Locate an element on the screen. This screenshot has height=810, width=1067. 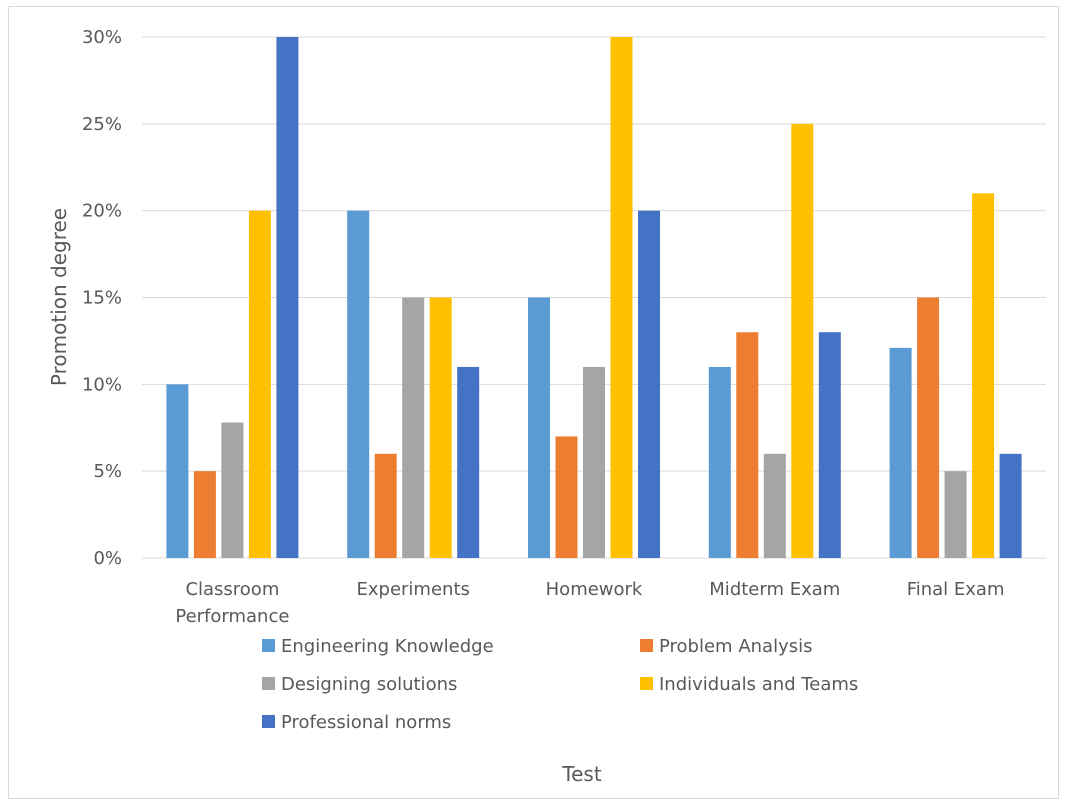
y-axis-ticks: 0% 5% 10% 15% 20% 25% 30% is located at coordinates (102, 298).